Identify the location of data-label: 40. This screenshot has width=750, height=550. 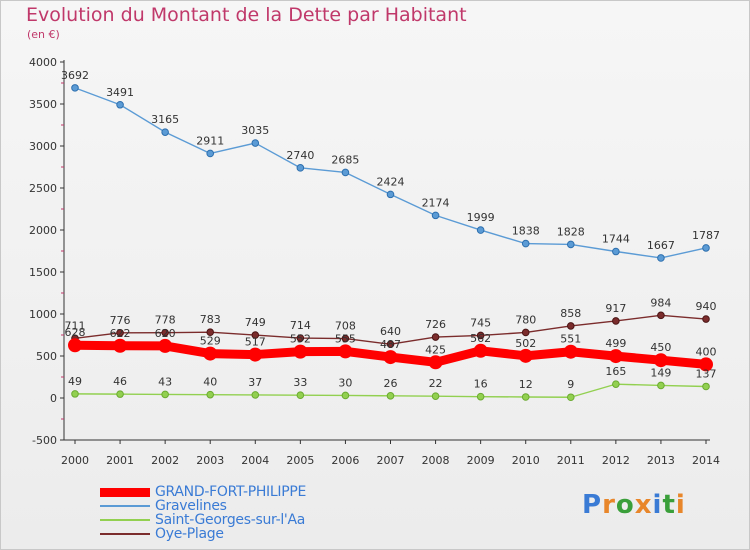
(210, 382).